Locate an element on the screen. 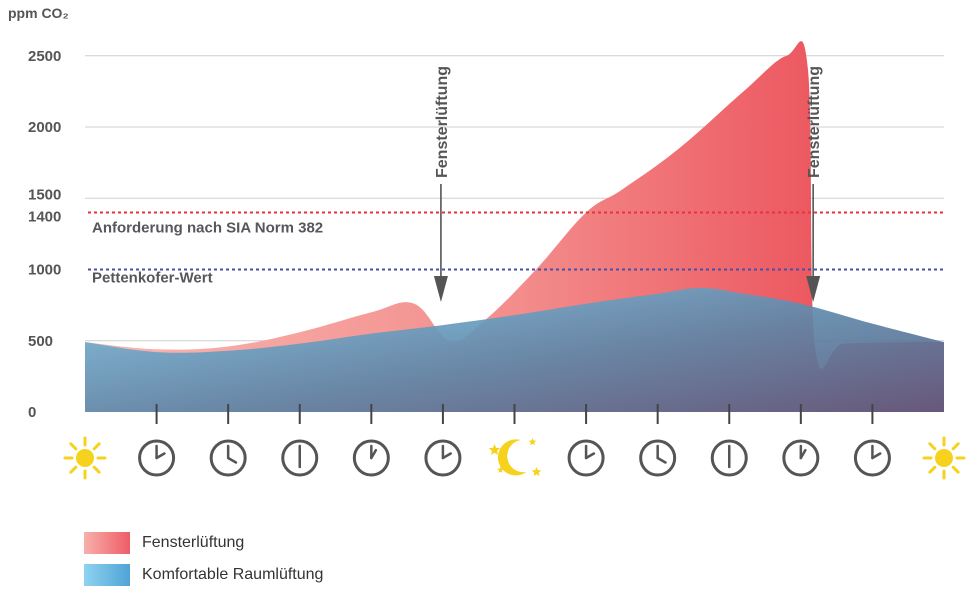 The image size is (969, 592). legend-swatch-blue is located at coordinates (107, 575).